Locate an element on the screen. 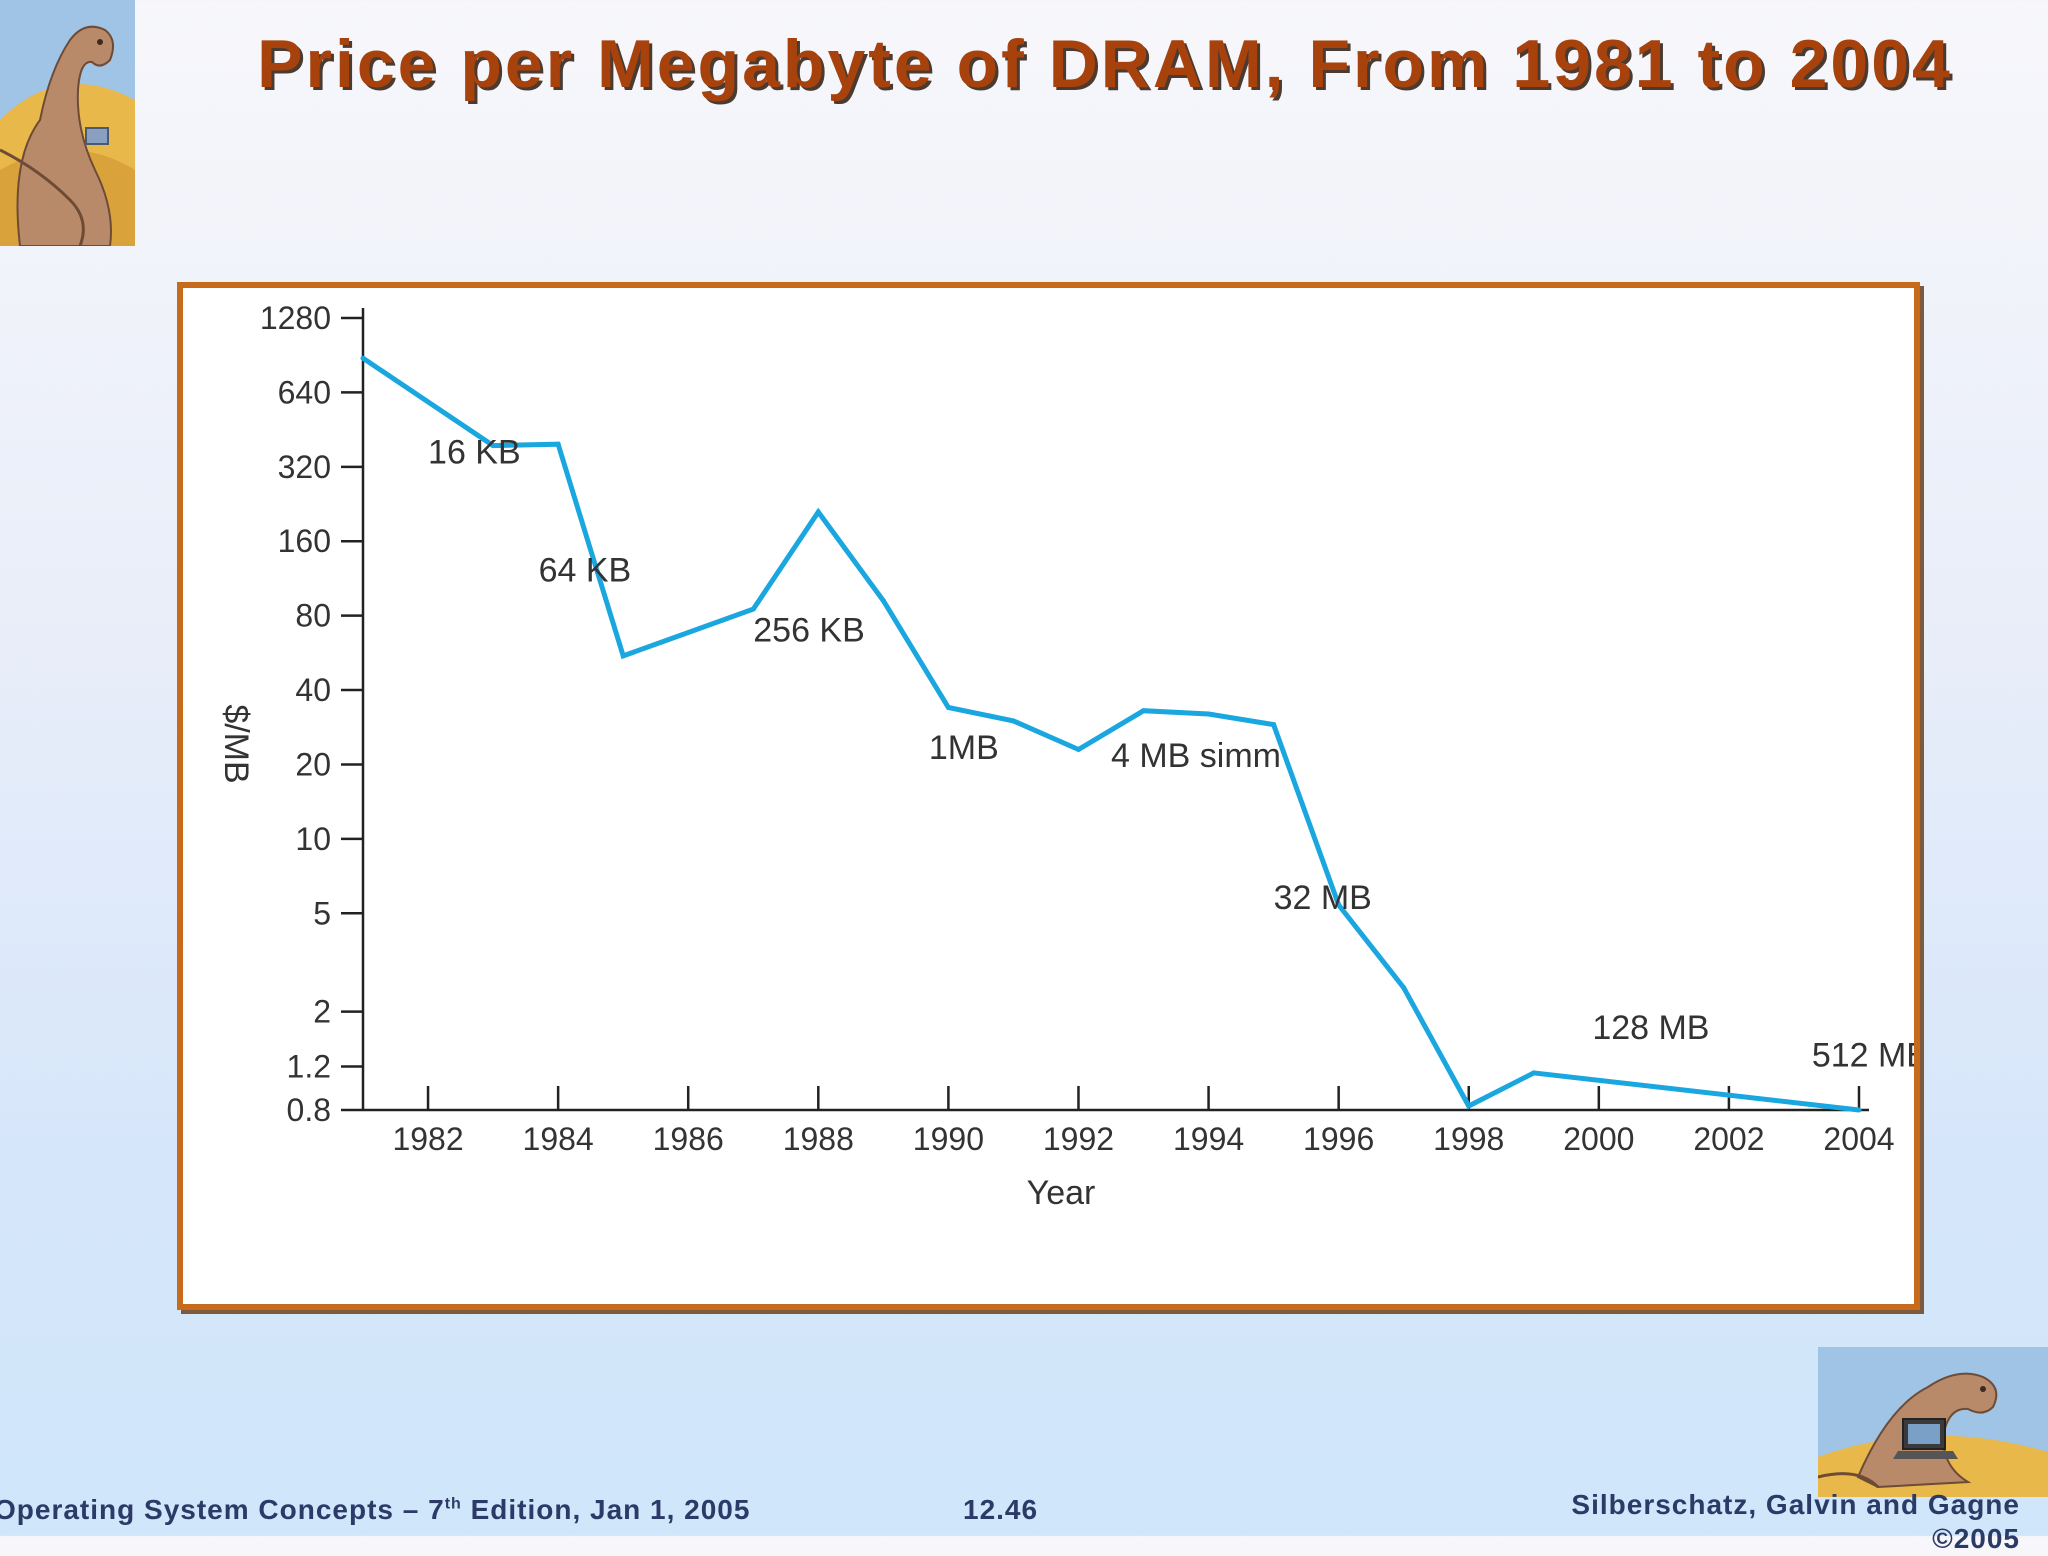  chip-size-annotation: 128 MB is located at coordinates (1650, 1028).